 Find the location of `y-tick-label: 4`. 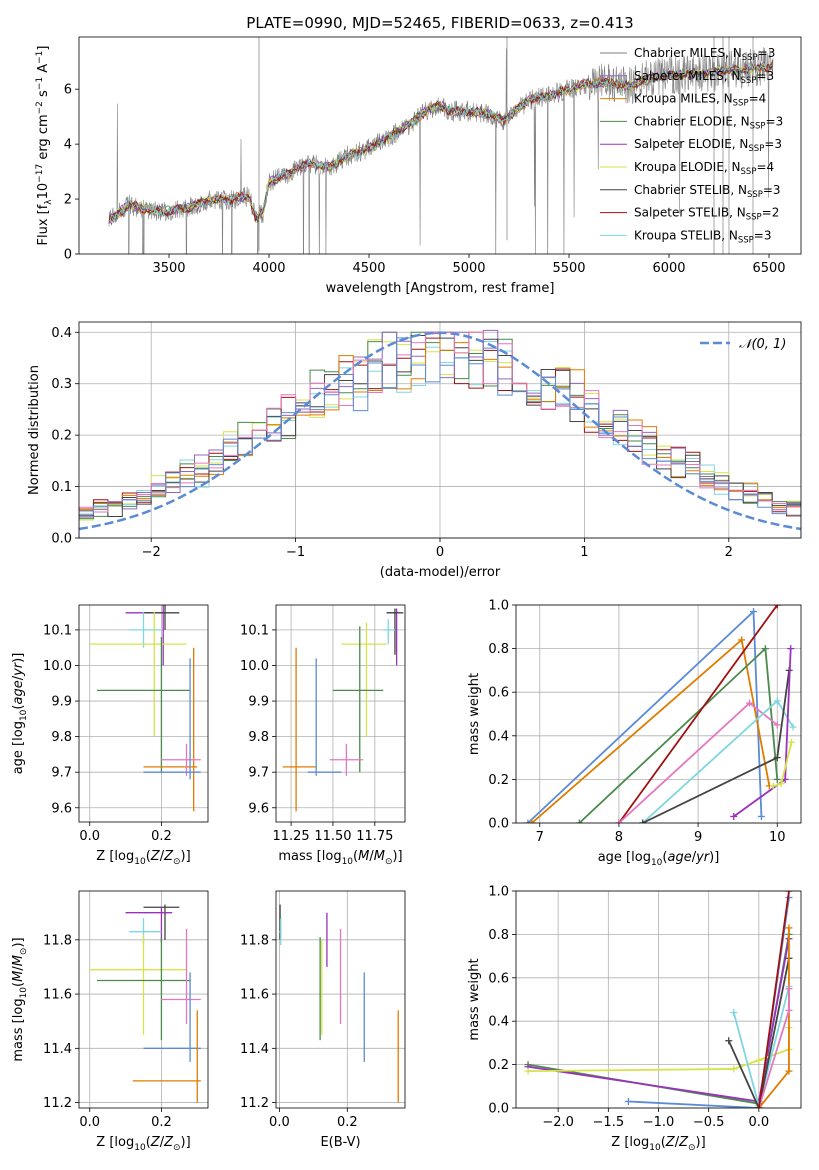

y-tick-label: 4 is located at coordinates (68, 145).